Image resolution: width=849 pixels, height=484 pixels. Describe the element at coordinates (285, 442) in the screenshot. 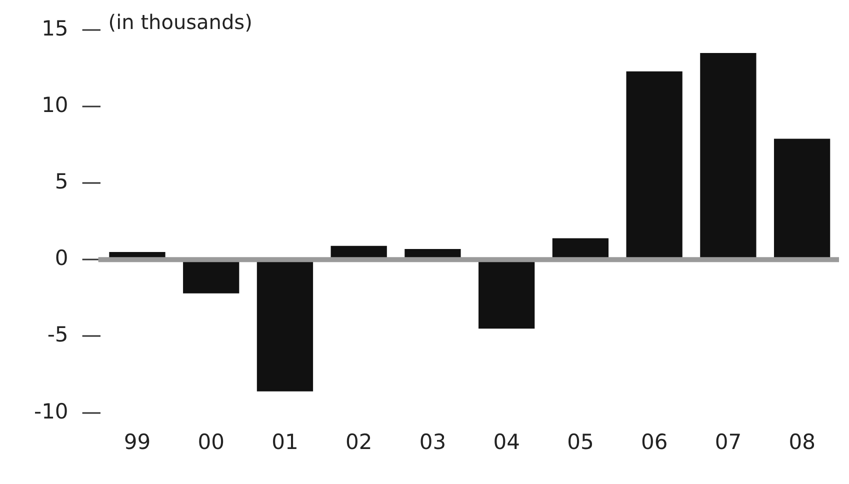

I see `x-tick-label: 01` at that location.